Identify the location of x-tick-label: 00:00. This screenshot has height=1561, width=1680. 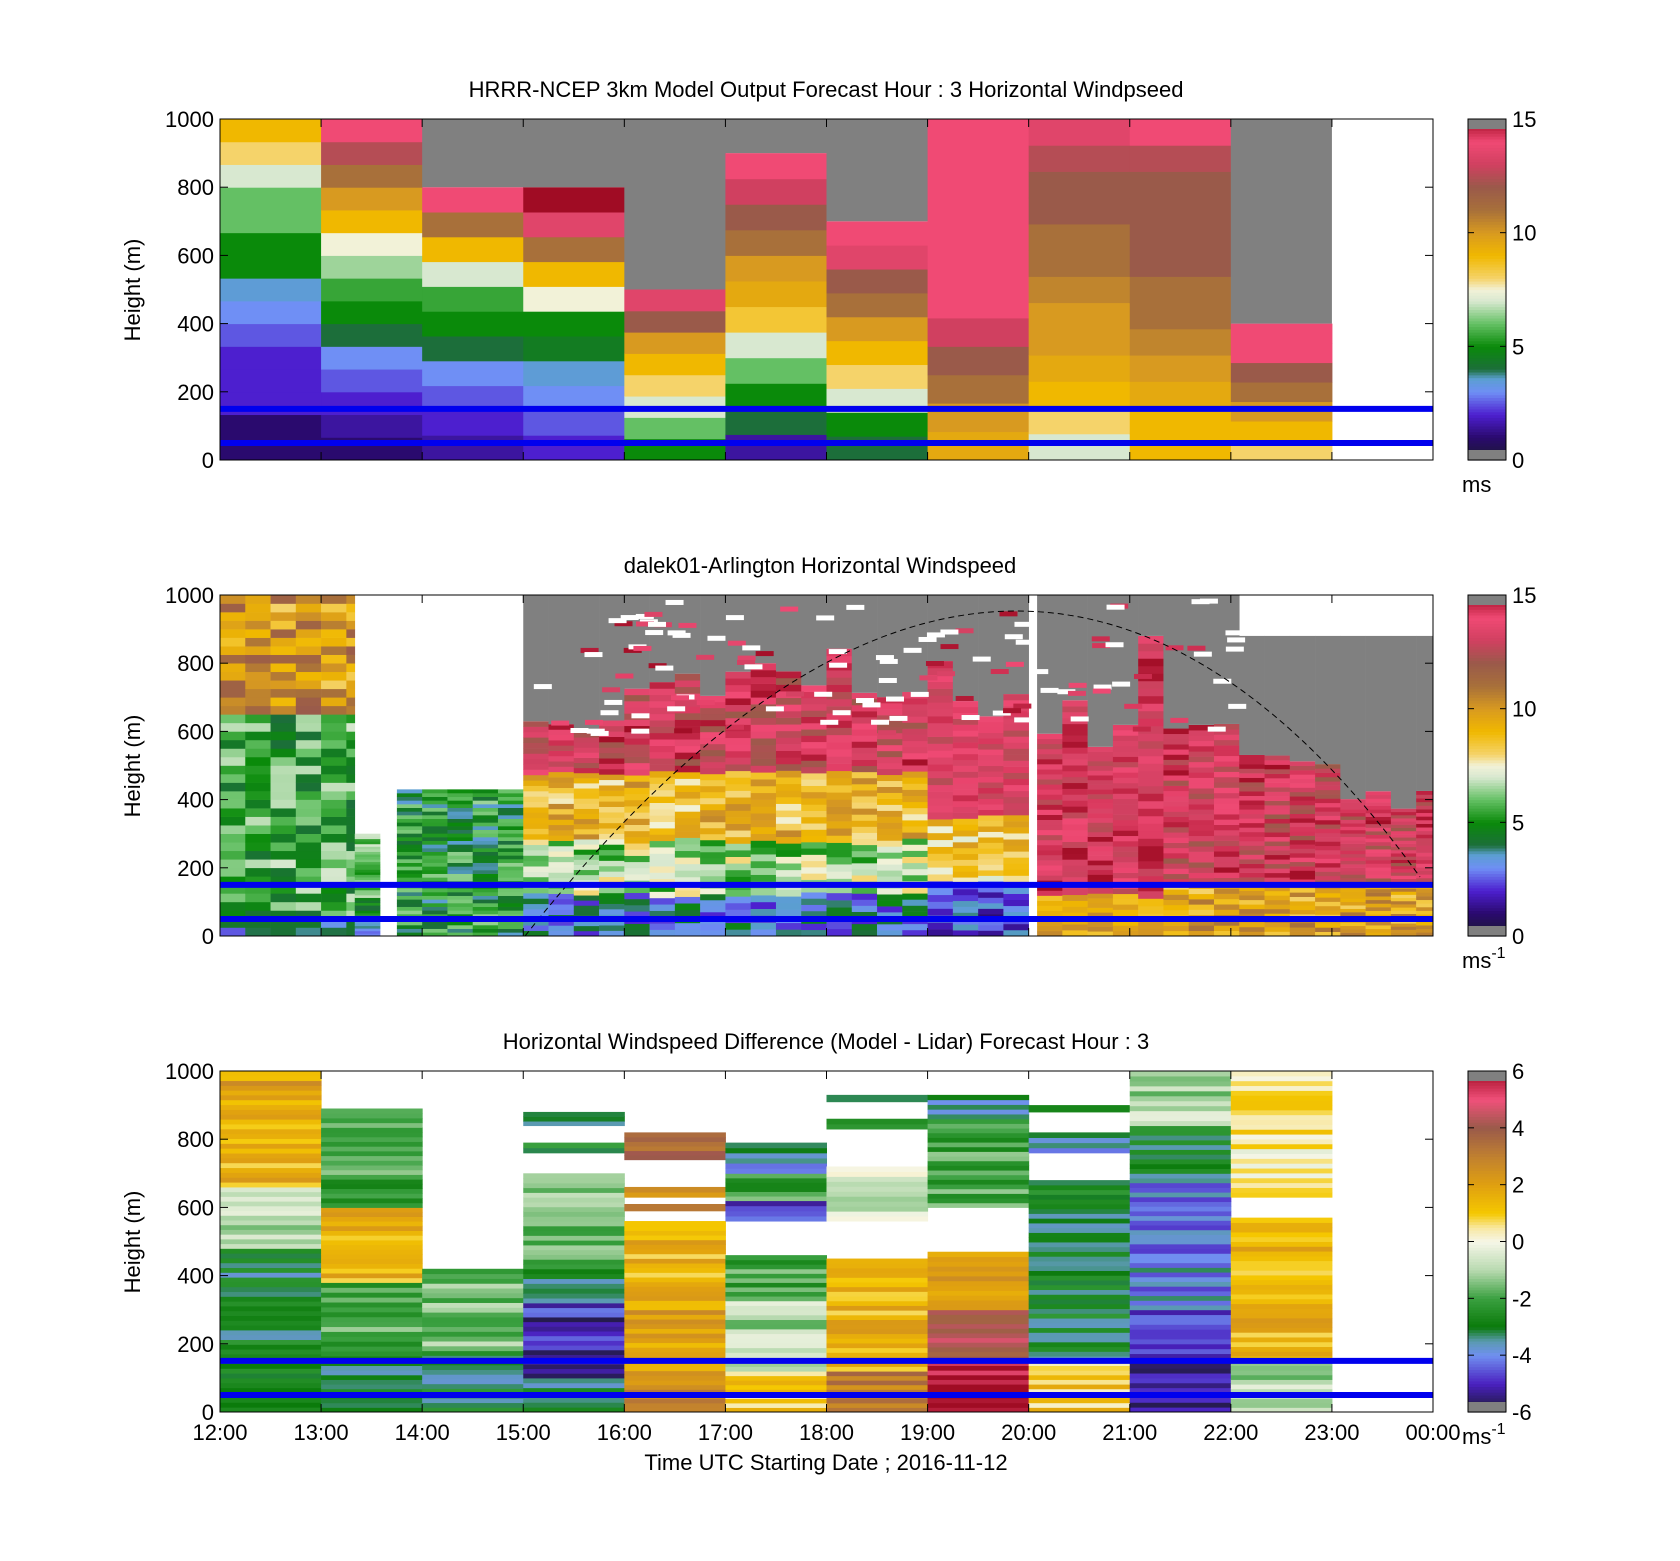
(1432, 1432).